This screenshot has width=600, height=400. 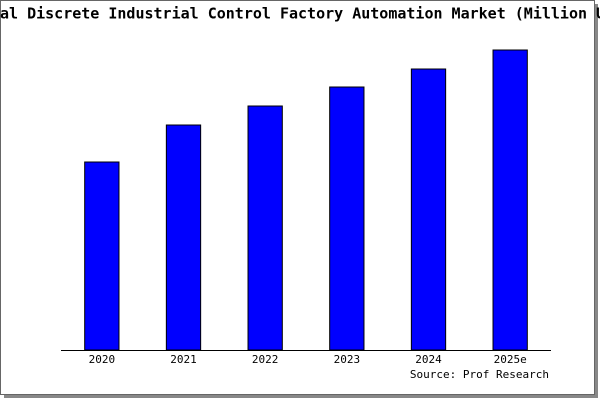 I want to click on x-tick-label: 2023, so click(x=347, y=359).